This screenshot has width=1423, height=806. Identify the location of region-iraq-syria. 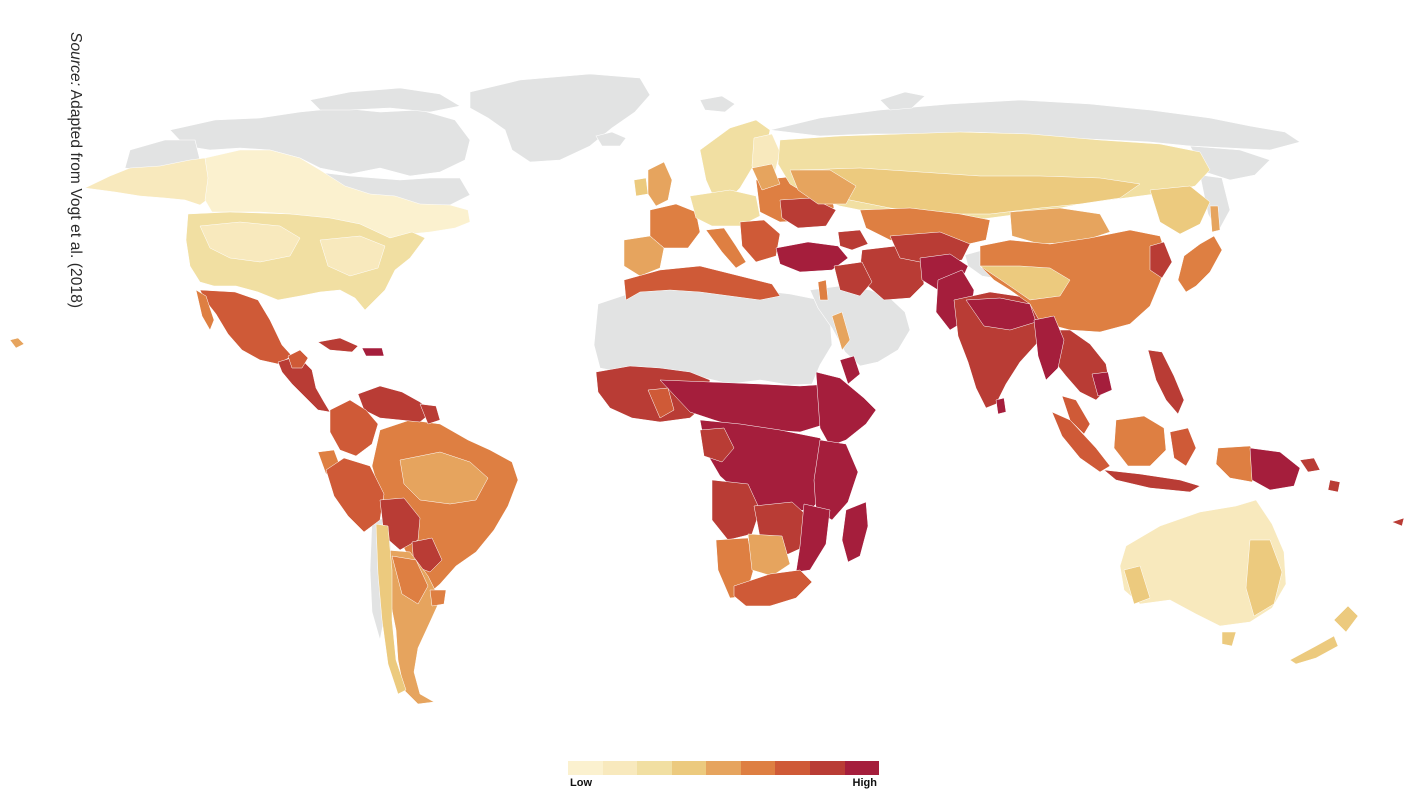
(853, 279).